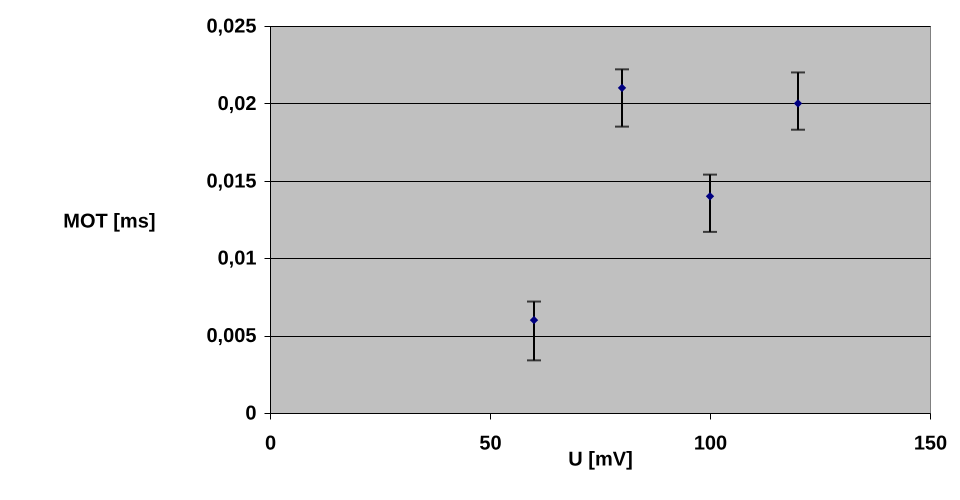 Image resolution: width=960 pixels, height=500 pixels. I want to click on y-axis-title: MOT [ms], so click(109, 221).